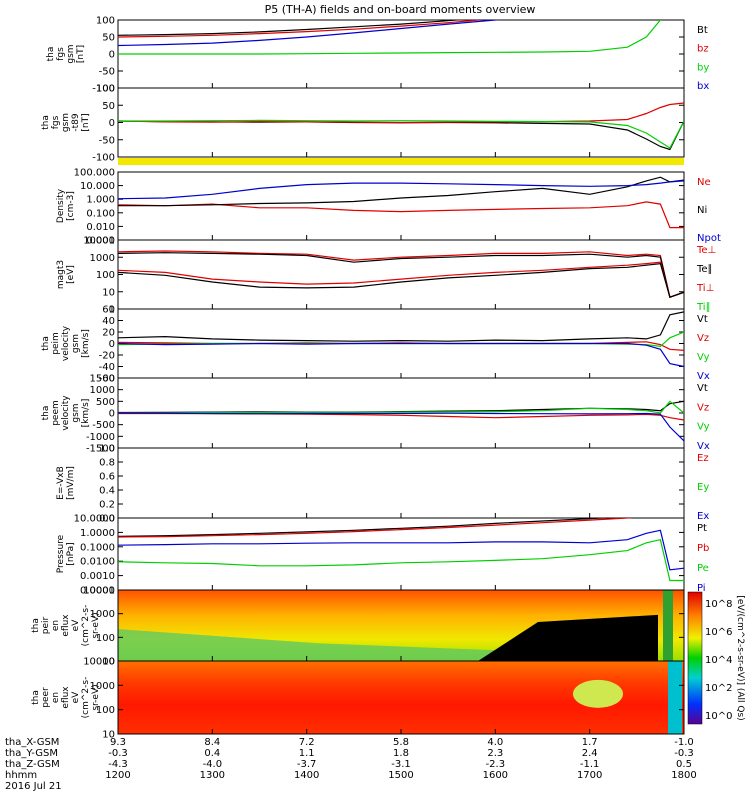  Describe the element at coordinates (401, 764) in the screenshot. I see `x-axis-value: -3.1` at that location.